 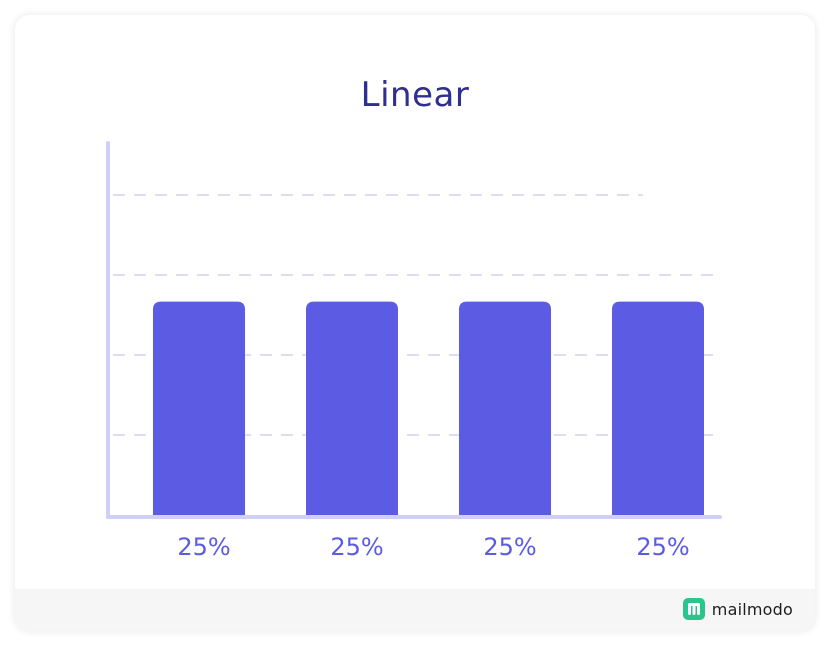 What do you see at coordinates (415, 95) in the screenshot?
I see `chart-title: Linear` at bounding box center [415, 95].